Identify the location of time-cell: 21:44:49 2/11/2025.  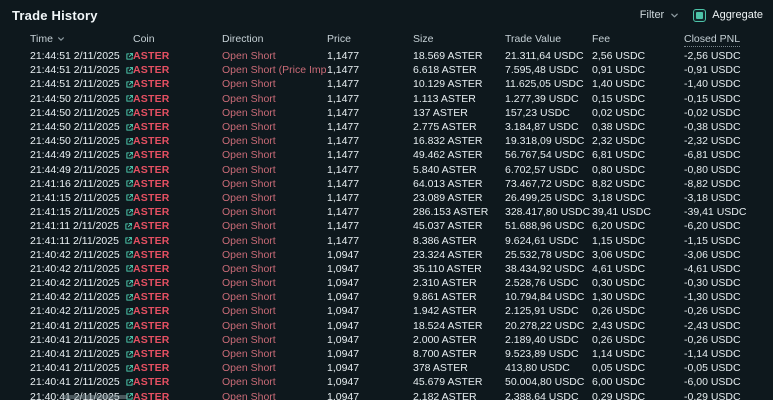
(81, 155).